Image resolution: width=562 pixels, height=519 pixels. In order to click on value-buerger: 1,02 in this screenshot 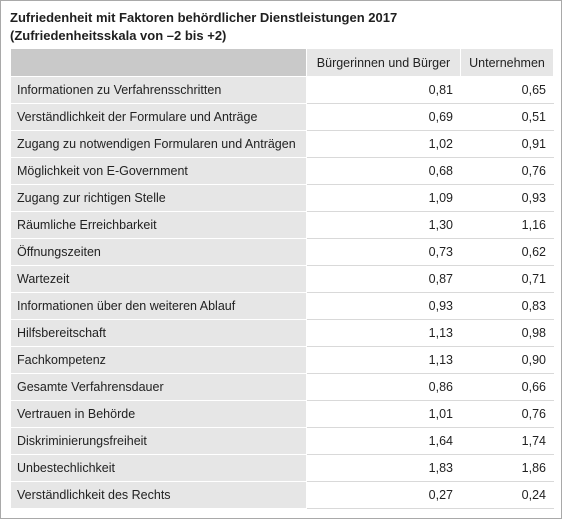, I will do `click(383, 144)`.